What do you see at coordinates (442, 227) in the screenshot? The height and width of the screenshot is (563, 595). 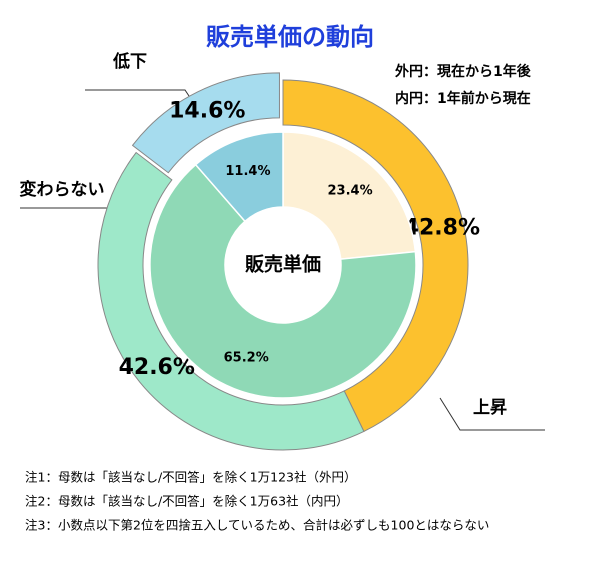 I see `value-label: 42.8%` at bounding box center [442, 227].